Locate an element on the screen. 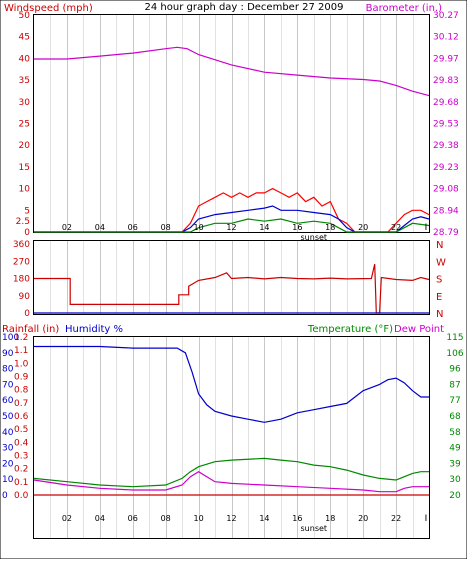 The height and width of the screenshot is (563, 467). humidity-tick-label: 50 is located at coordinates (8, 417).